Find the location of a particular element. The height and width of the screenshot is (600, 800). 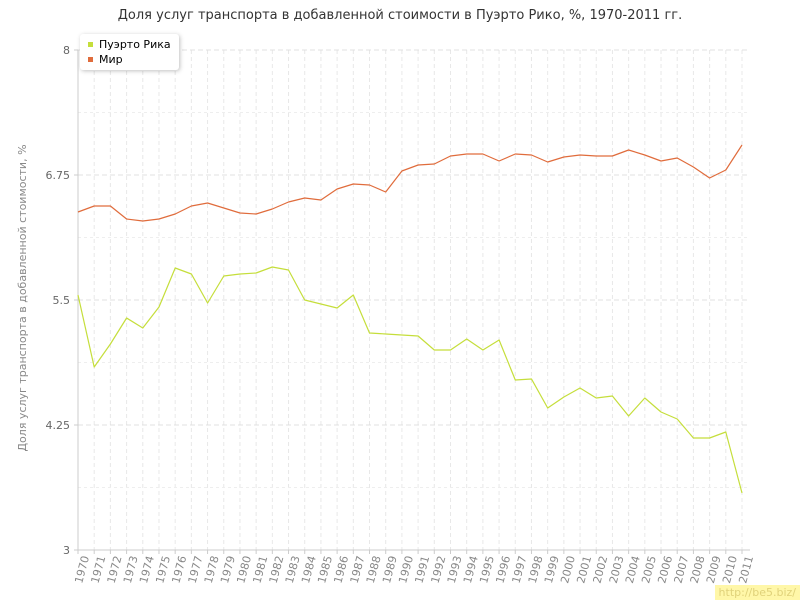

y-tick-label: 3 is located at coordinates (66, 550).